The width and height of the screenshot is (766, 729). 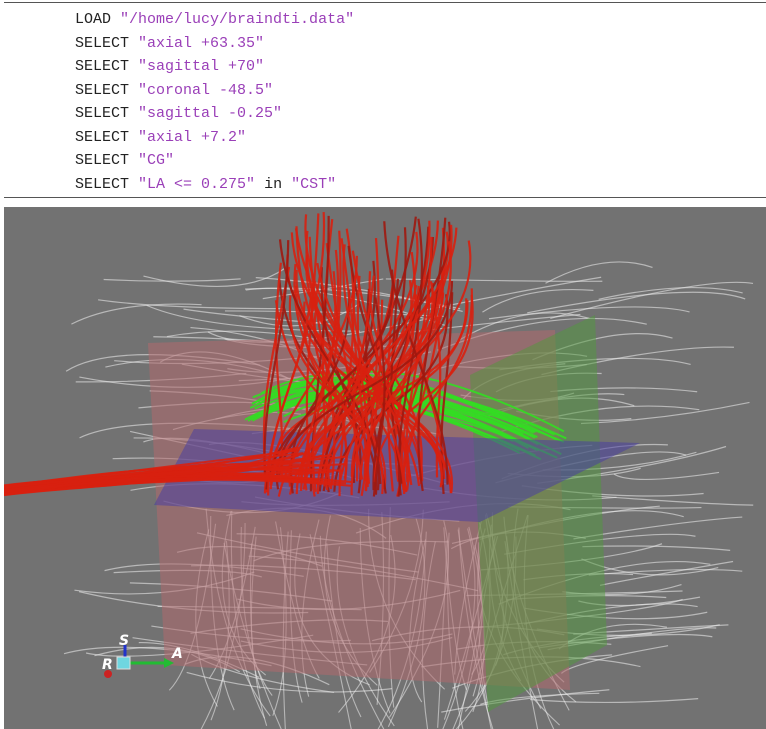 What do you see at coordinates (206, 90) in the screenshot?
I see `string-literal: "coronal -48.5"` at bounding box center [206, 90].